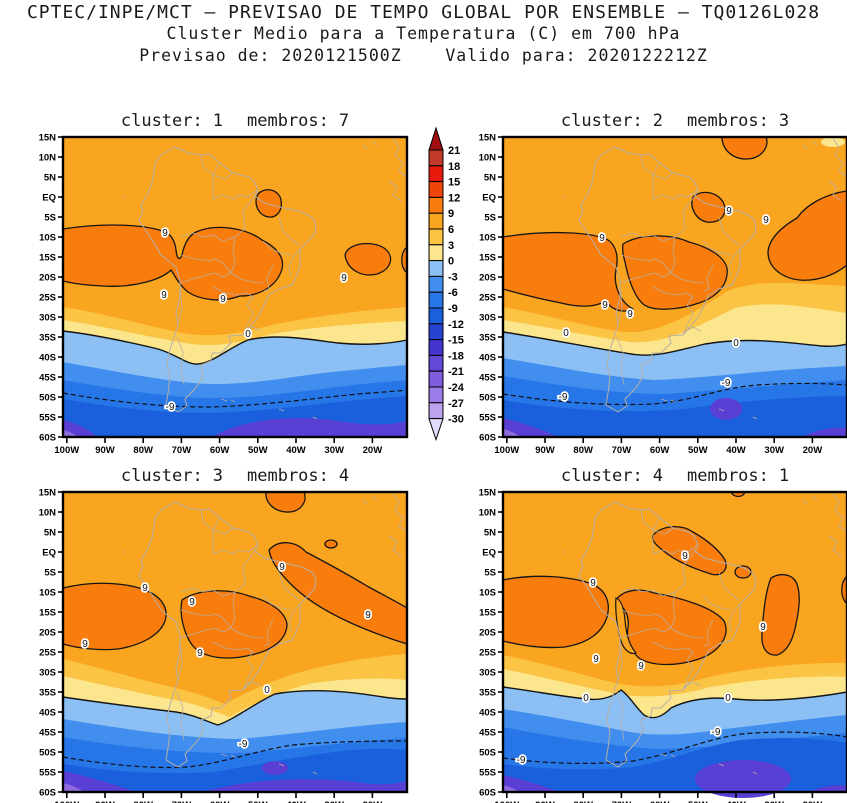 This screenshot has height=803, width=847. What do you see at coordinates (456, 325) in the screenshot?
I see `colorbar-tick-label: -12` at bounding box center [456, 325].